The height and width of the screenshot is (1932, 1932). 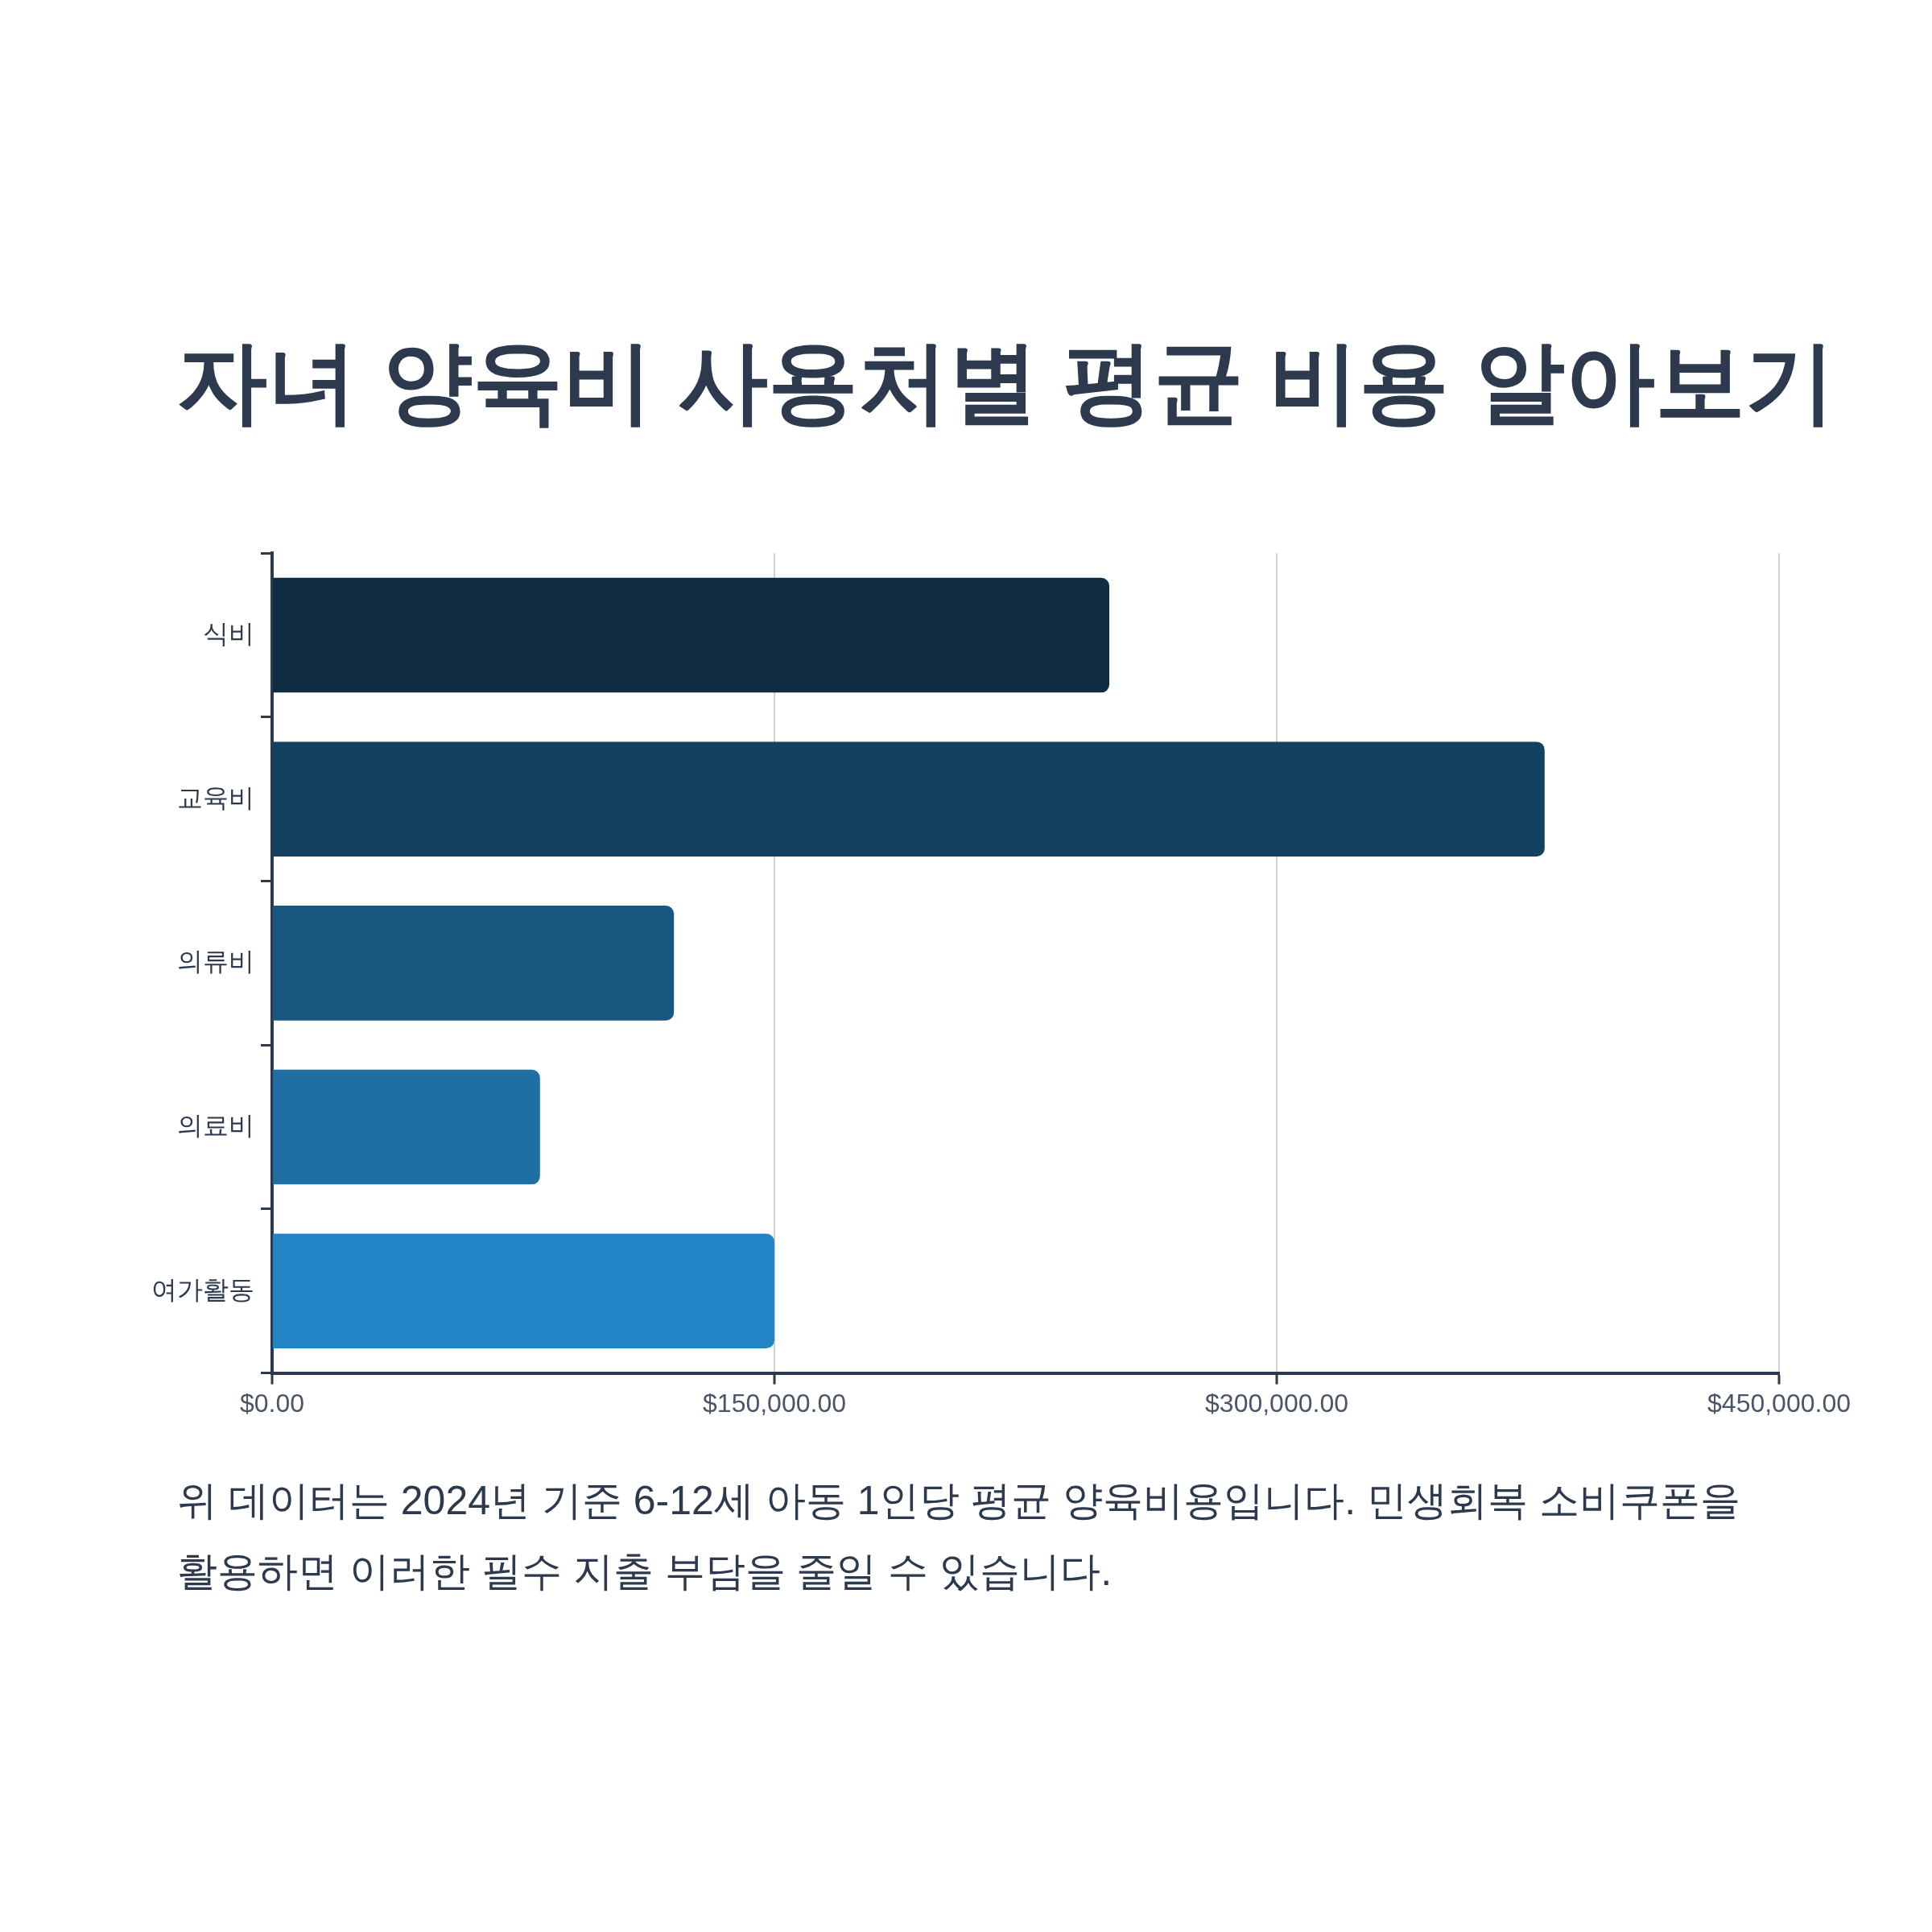 I want to click on chart-title: 자녀 양육비 사용처별 평균 비용 알아보기, so click(x=1006, y=382).